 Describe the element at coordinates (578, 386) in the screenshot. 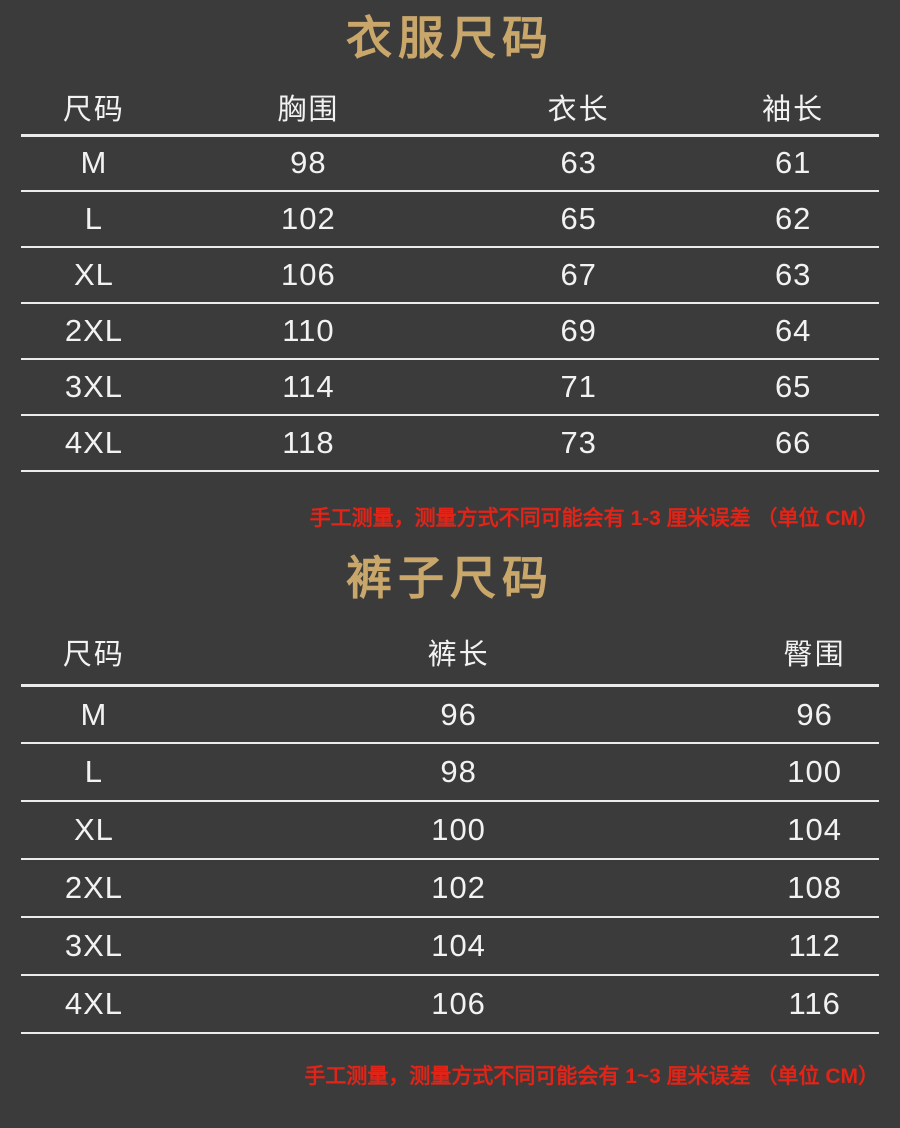

I see `value-cell: 71` at that location.